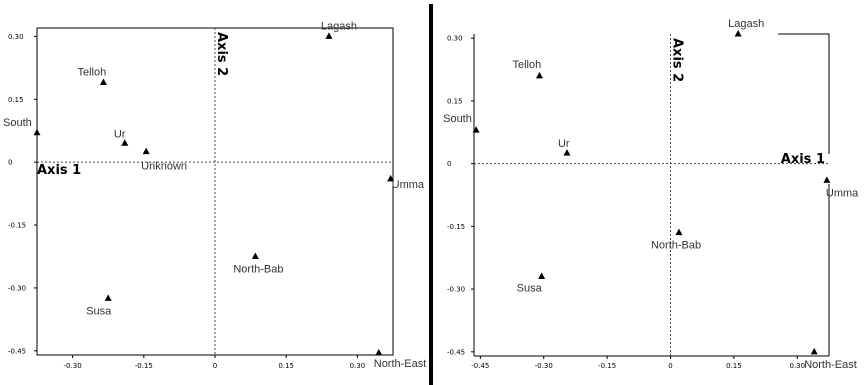  Describe the element at coordinates (164, 167) in the screenshot. I see `data-point-label: Unknown` at that location.